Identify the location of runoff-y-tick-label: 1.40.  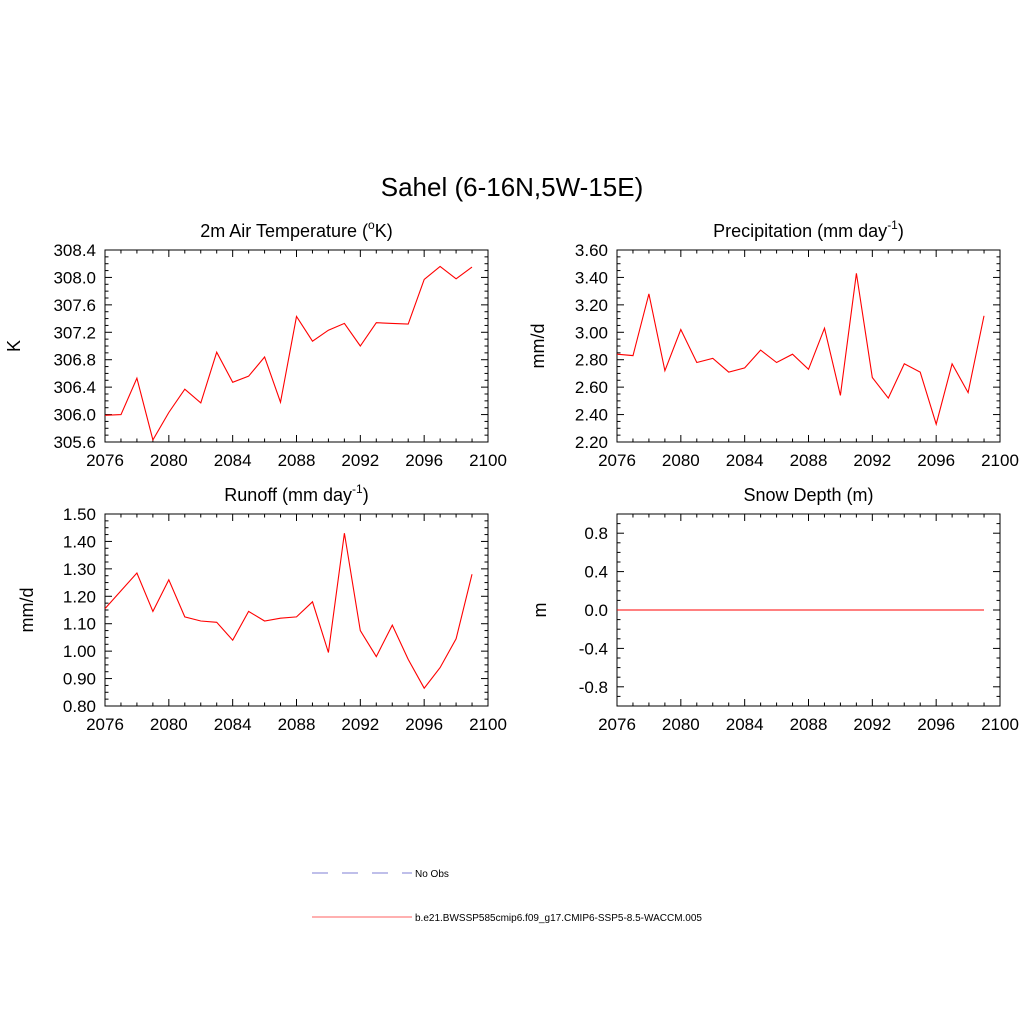
(79, 541).